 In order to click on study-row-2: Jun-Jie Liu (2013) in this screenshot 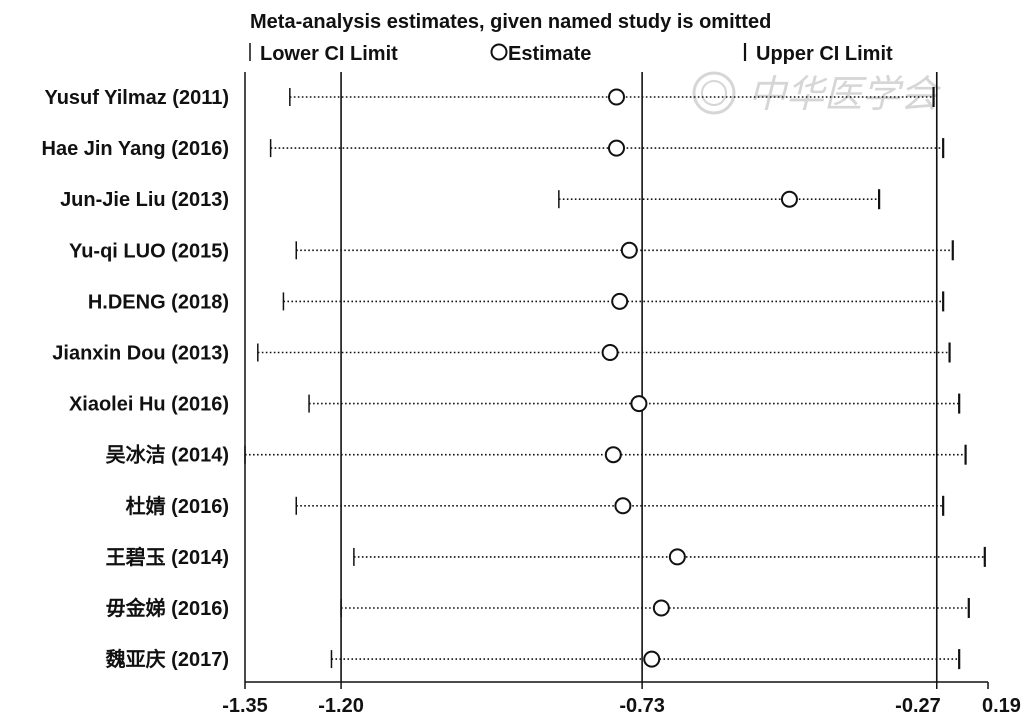, I will do `click(470, 200)`.